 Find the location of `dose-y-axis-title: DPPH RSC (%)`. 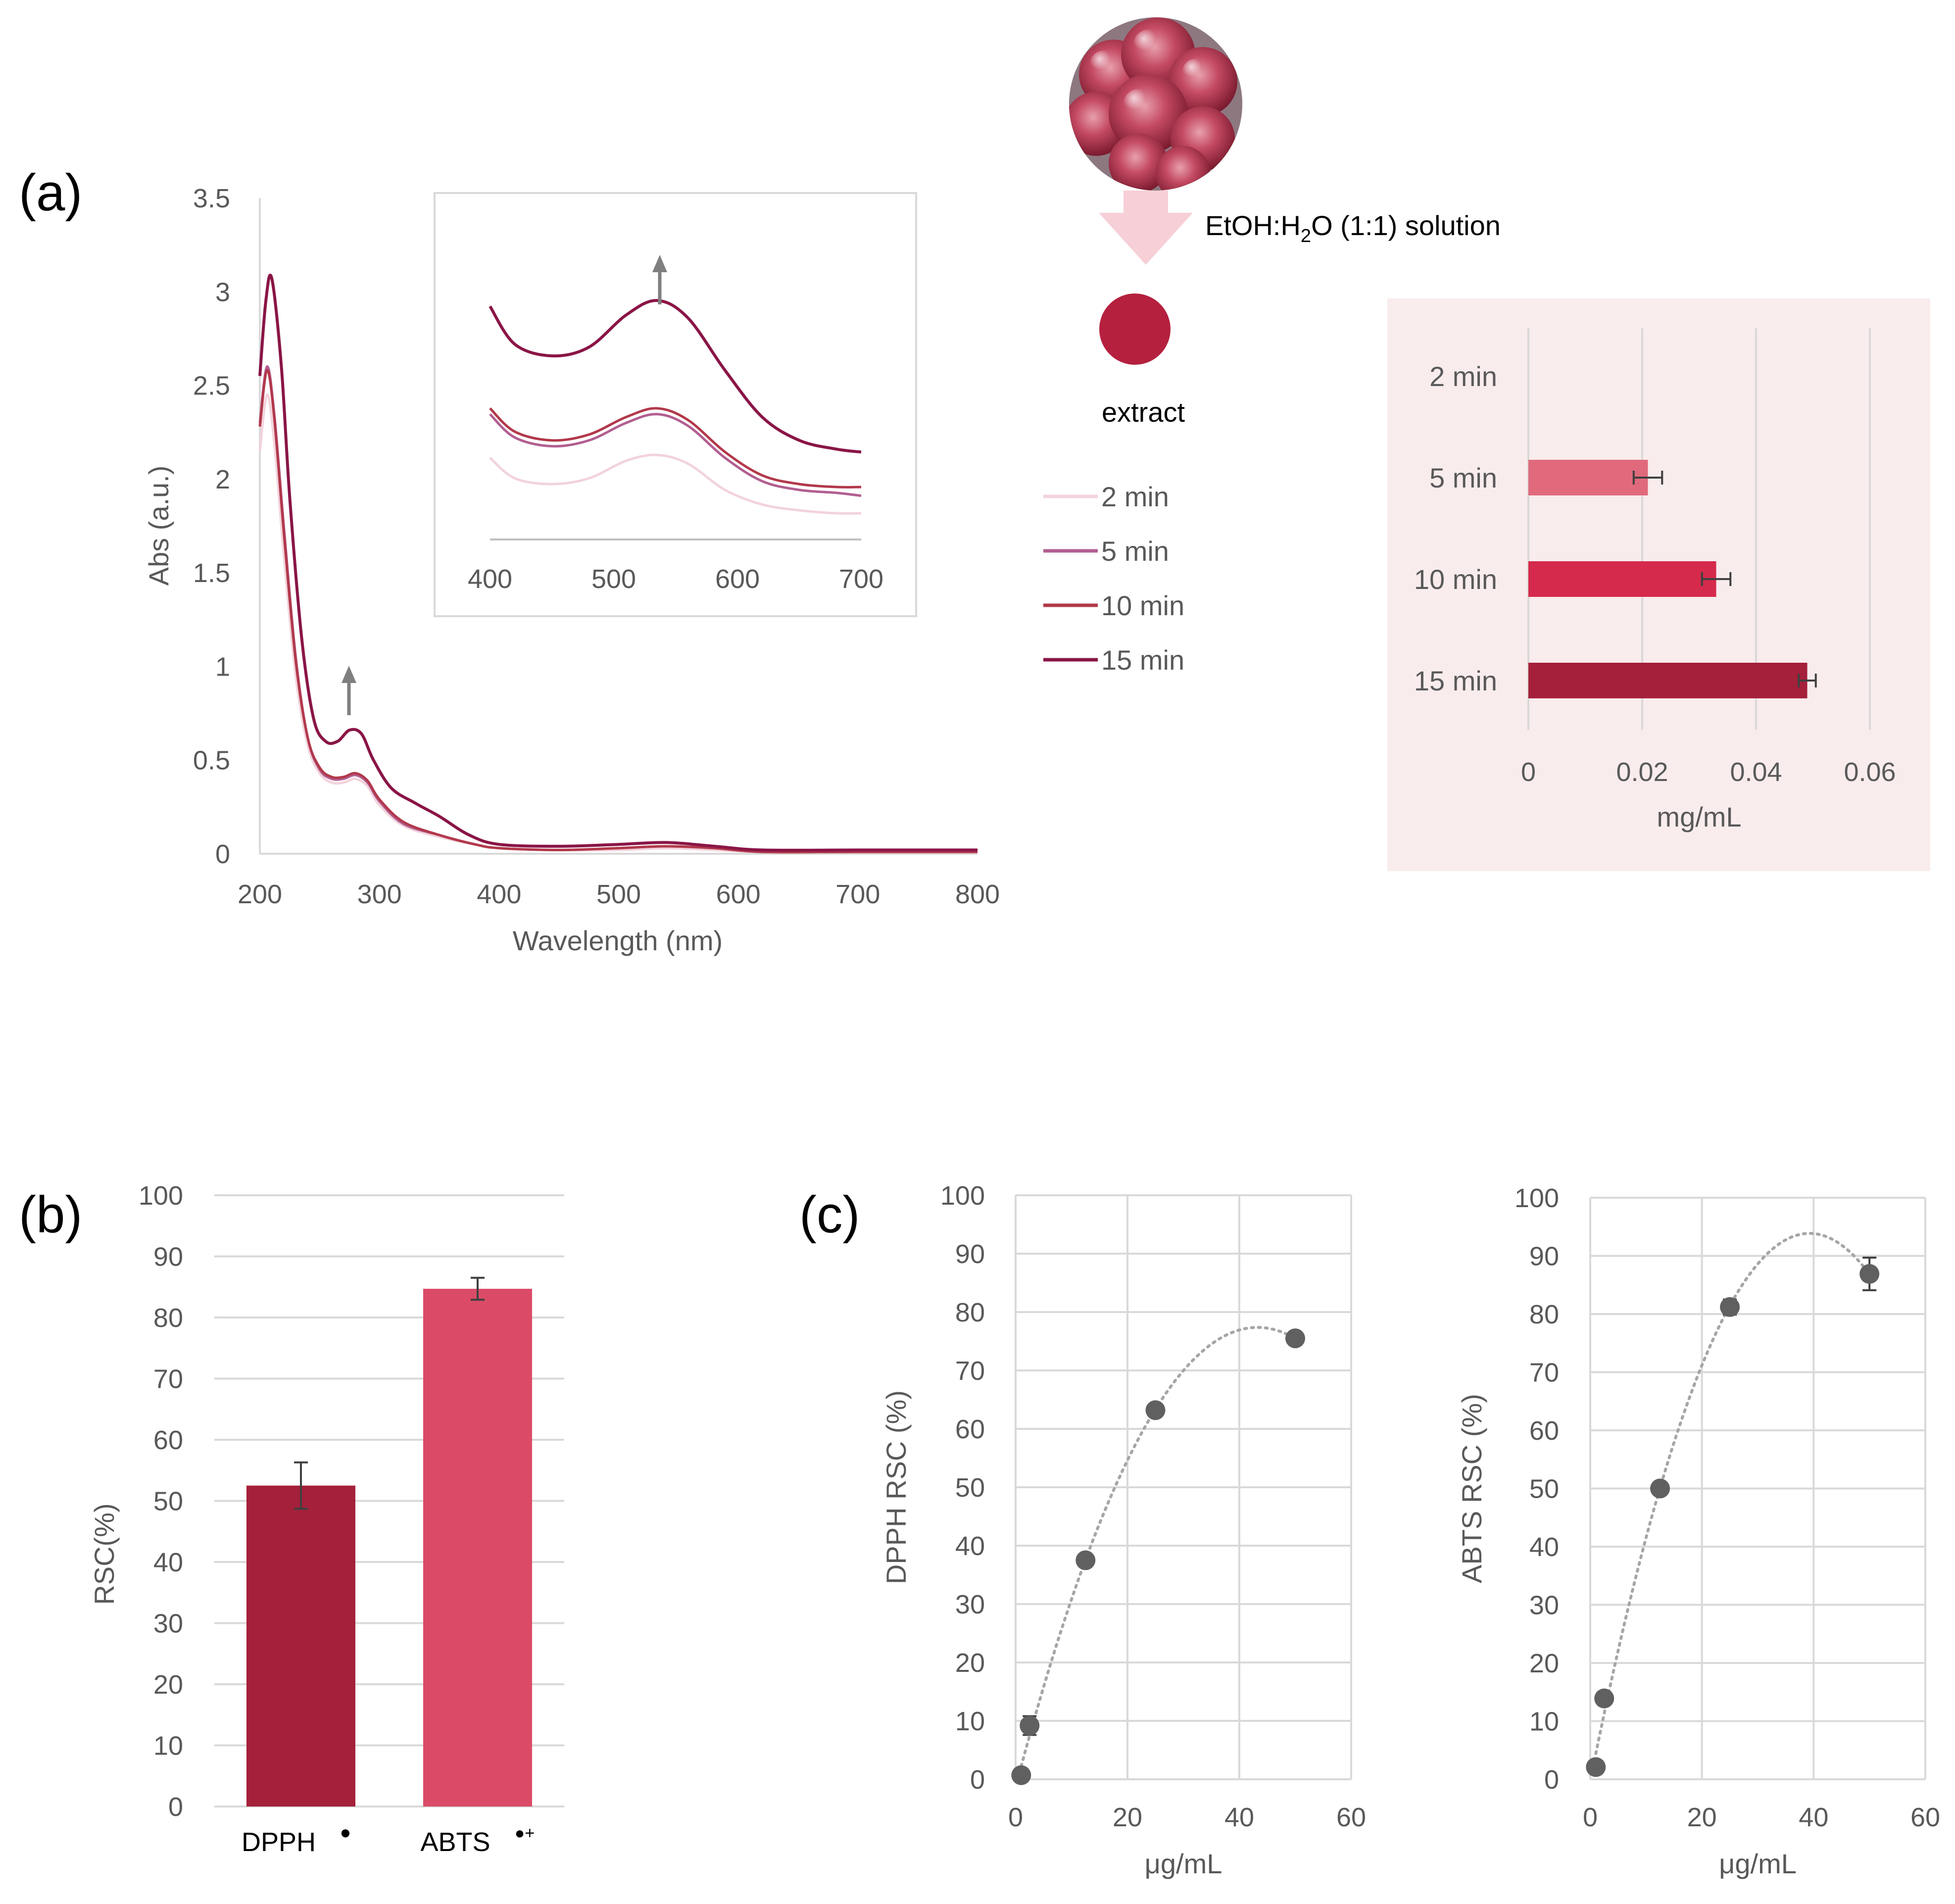

dose-y-axis-title: DPPH RSC (%) is located at coordinates (896, 1487).